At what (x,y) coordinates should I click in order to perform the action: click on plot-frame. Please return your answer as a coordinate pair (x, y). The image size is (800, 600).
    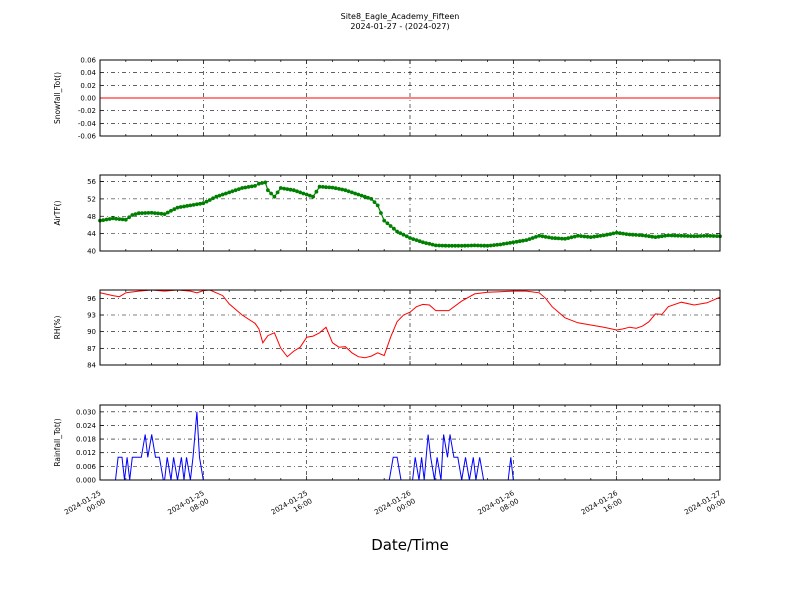
    Looking at the image, I should click on (410, 98).